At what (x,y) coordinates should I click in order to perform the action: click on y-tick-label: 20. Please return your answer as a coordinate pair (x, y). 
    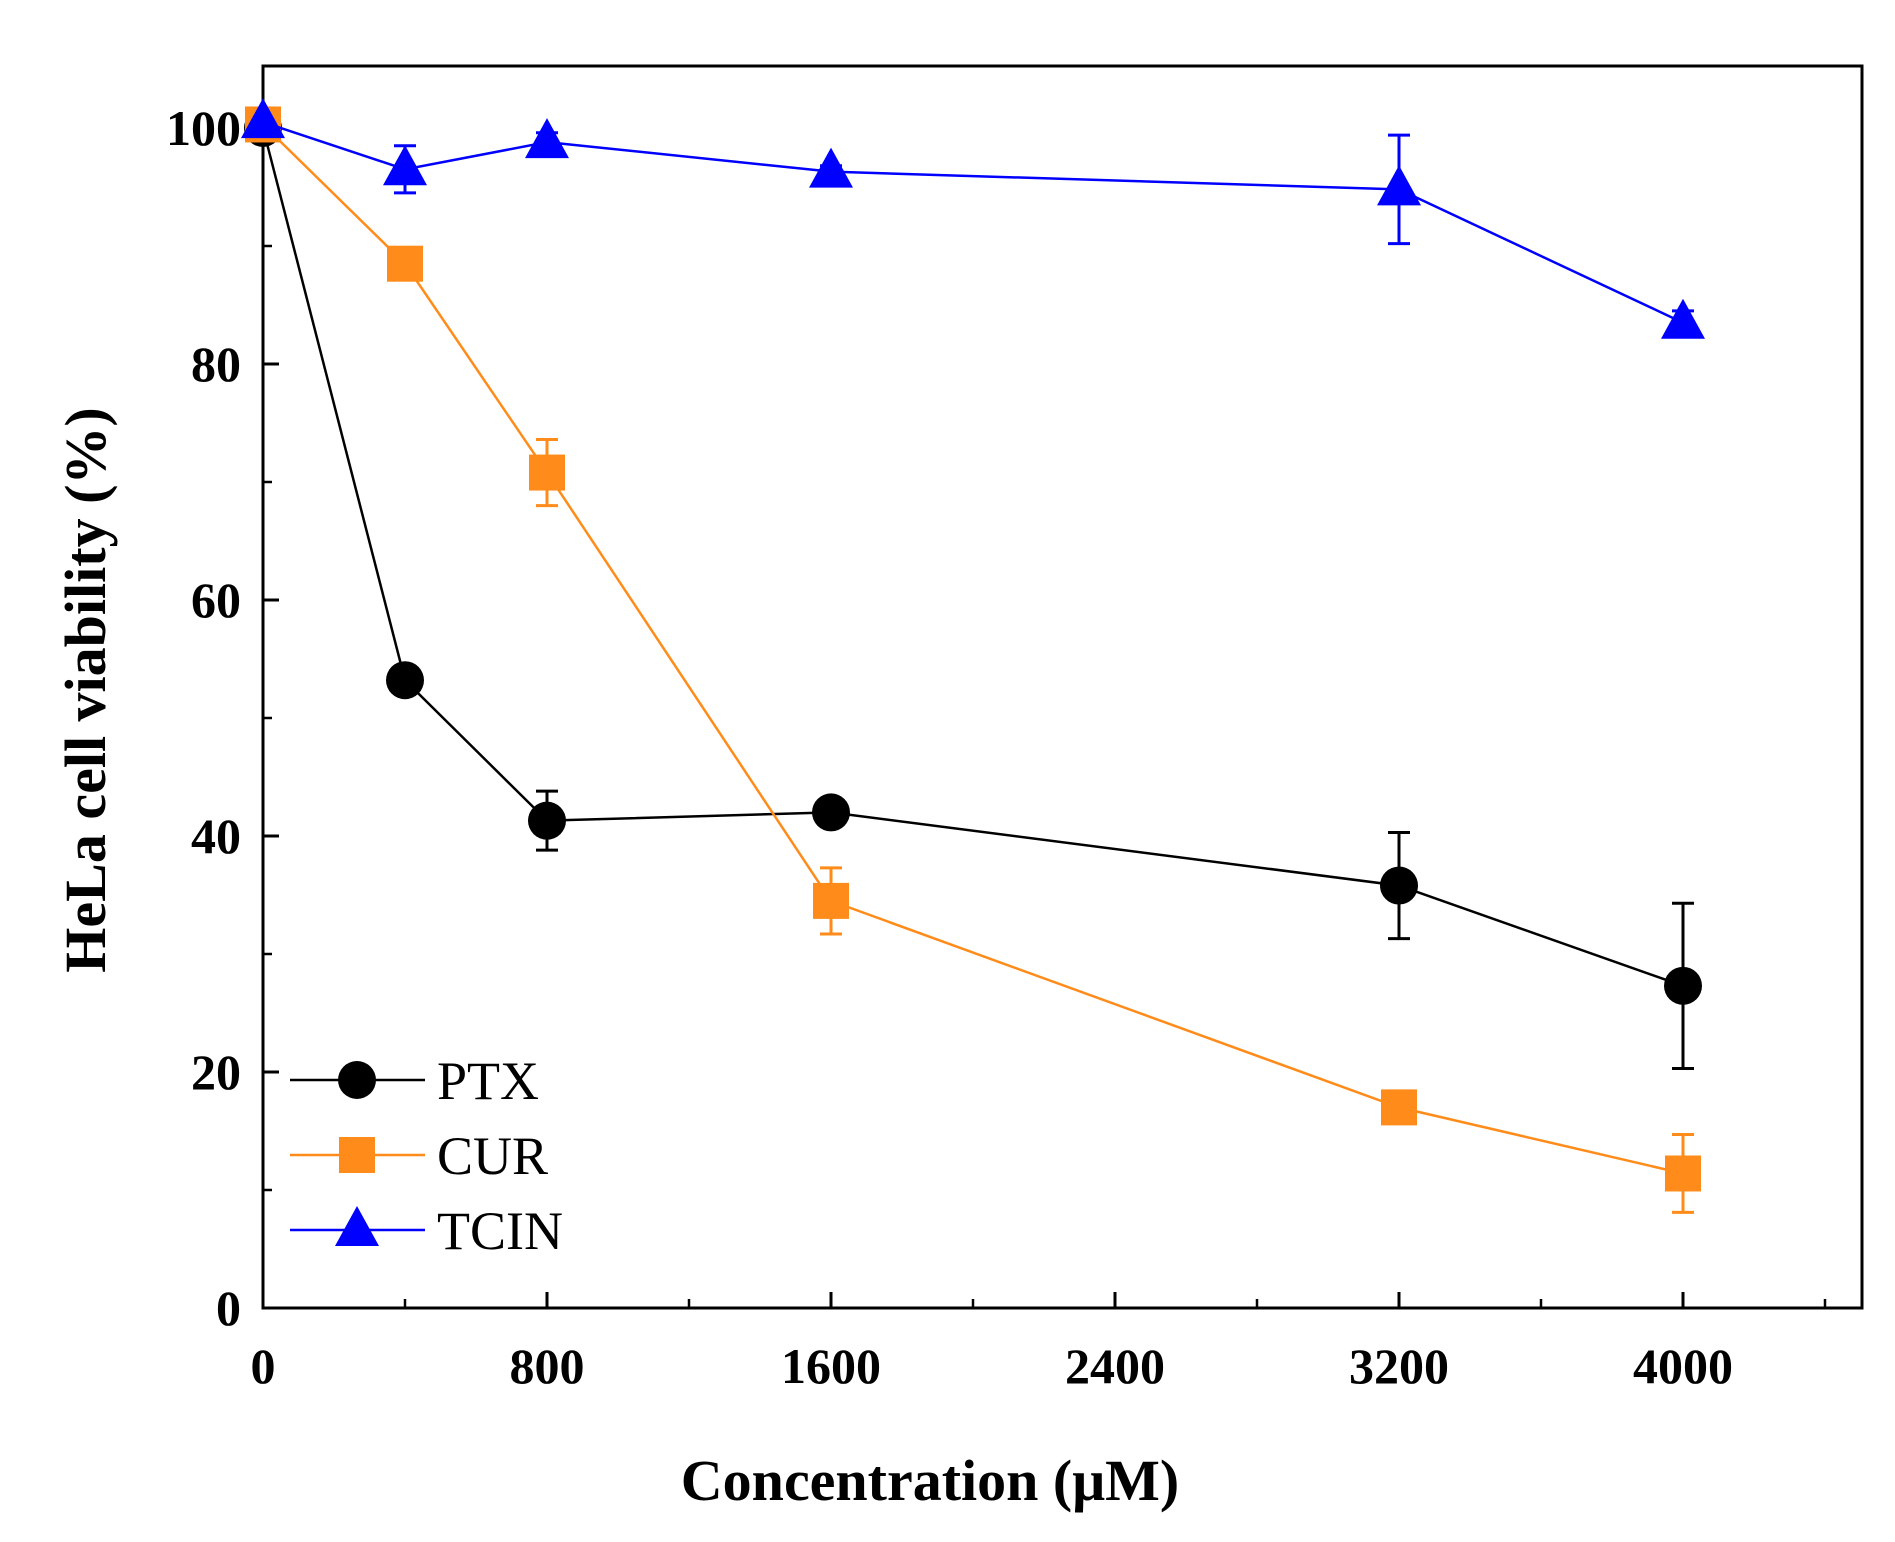
    Looking at the image, I should click on (216, 1072).